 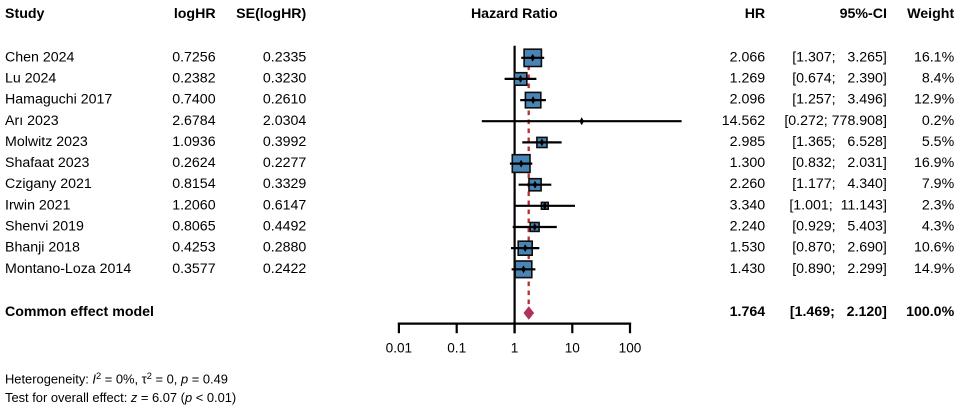 I want to click on svg-text: Hazard Ratio, so click(x=514, y=14).